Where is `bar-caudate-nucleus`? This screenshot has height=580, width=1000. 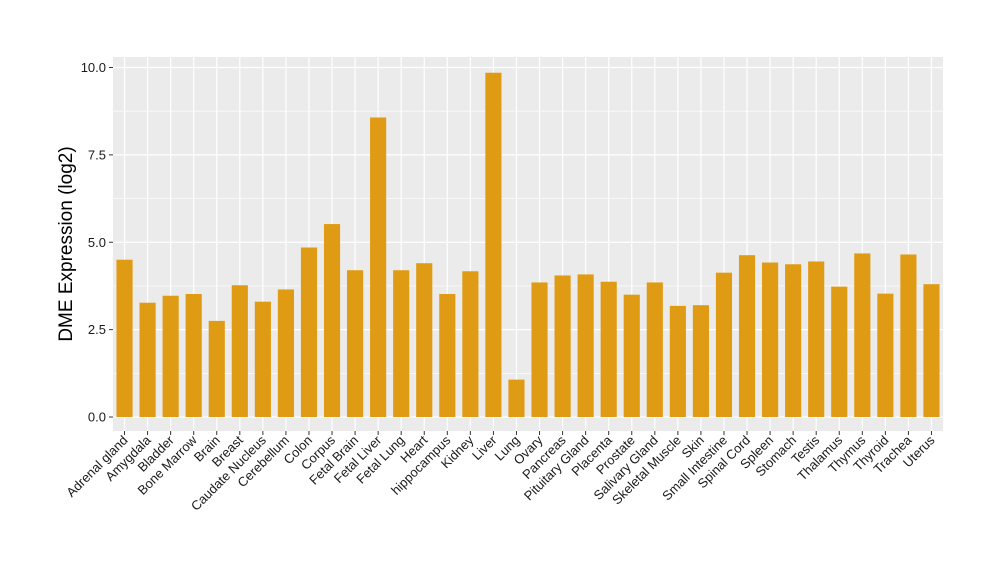
bar-caudate-nucleus is located at coordinates (262, 359).